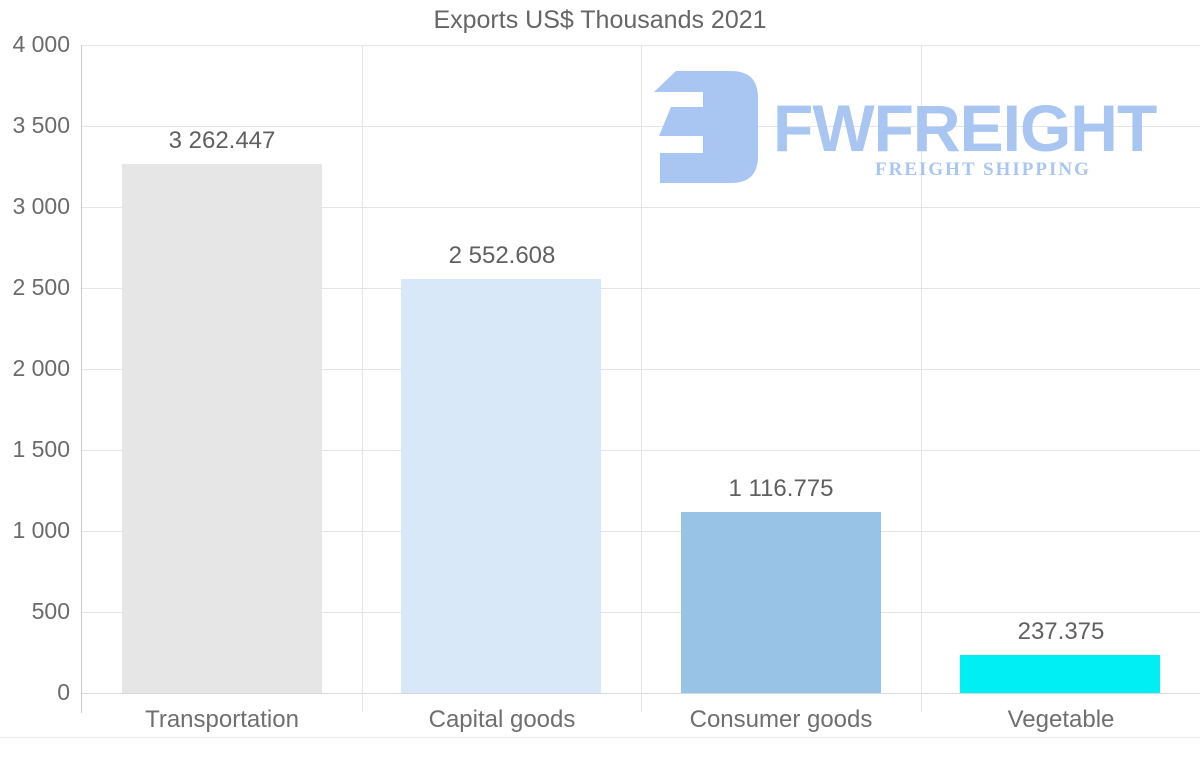 This screenshot has height=763, width=1200. Describe the element at coordinates (600, 20) in the screenshot. I see `chart-title: Exports US$ Thousands 2021` at that location.